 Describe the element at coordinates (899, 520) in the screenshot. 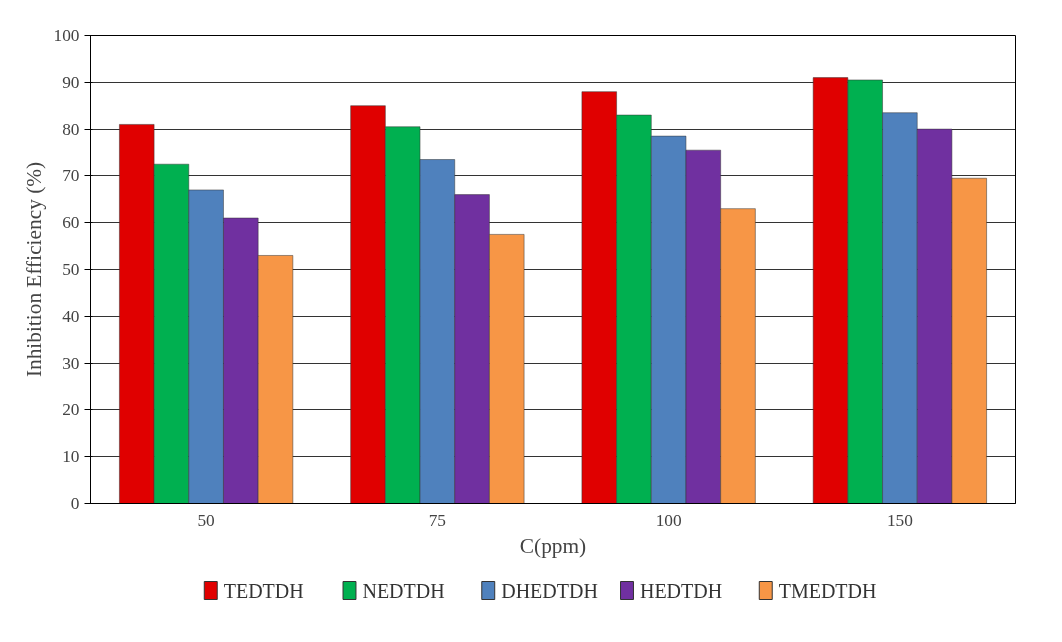

I see `x-tick-label: 150` at that location.